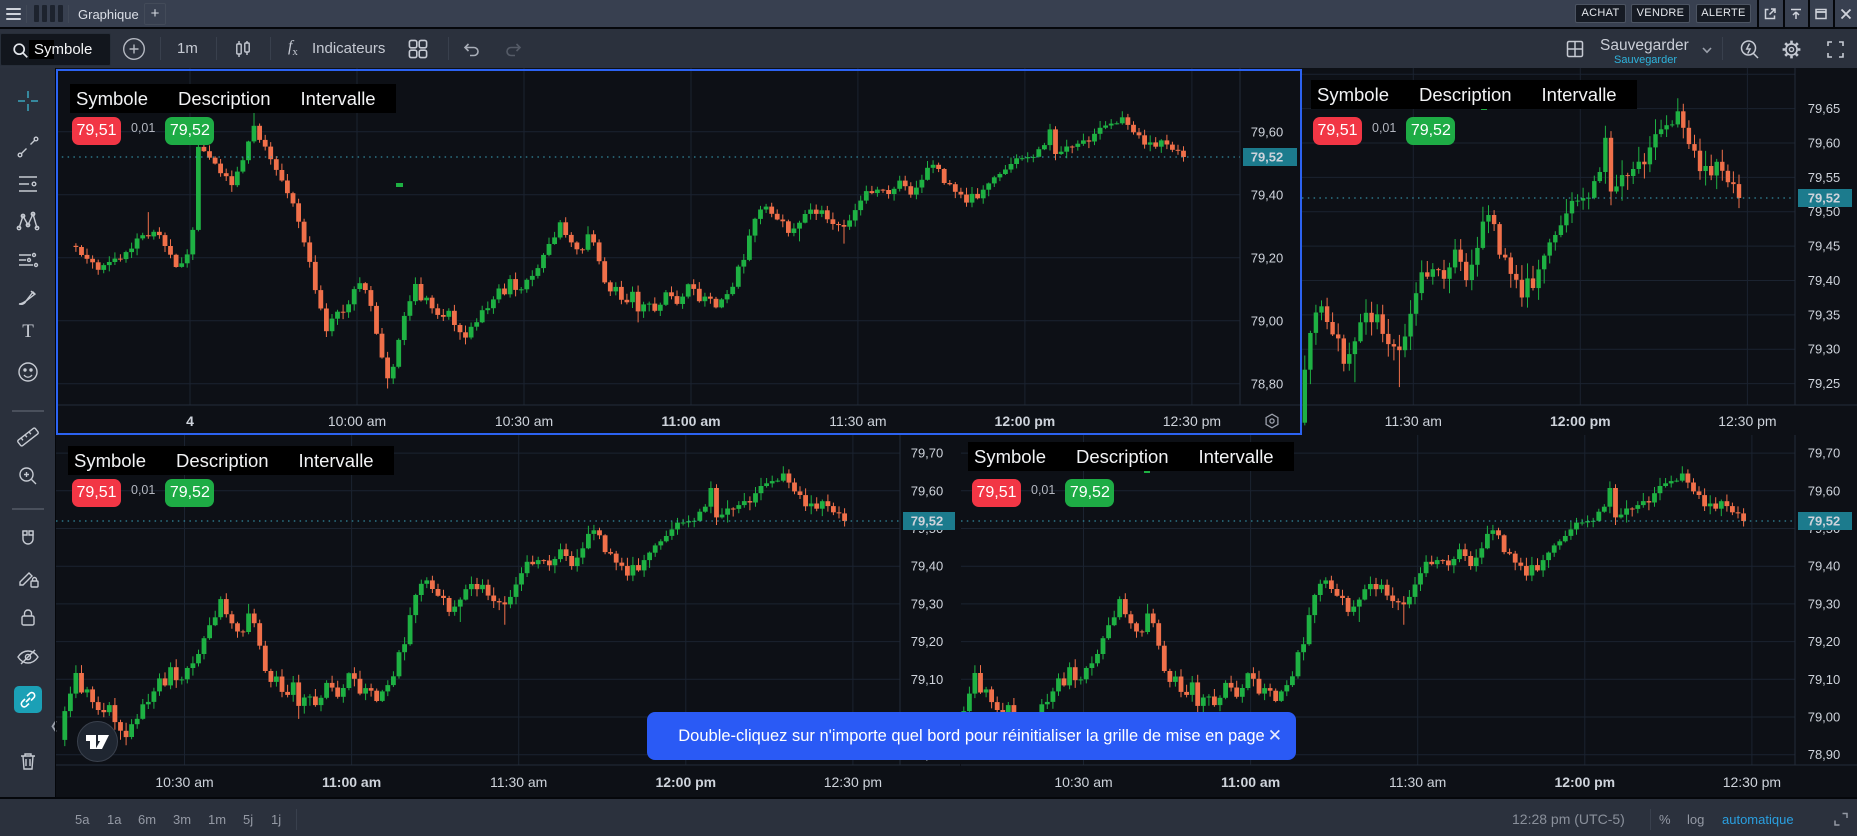 The width and height of the screenshot is (1857, 836). Describe the element at coordinates (190, 421) in the screenshot. I see `svg-text: 4` at that location.